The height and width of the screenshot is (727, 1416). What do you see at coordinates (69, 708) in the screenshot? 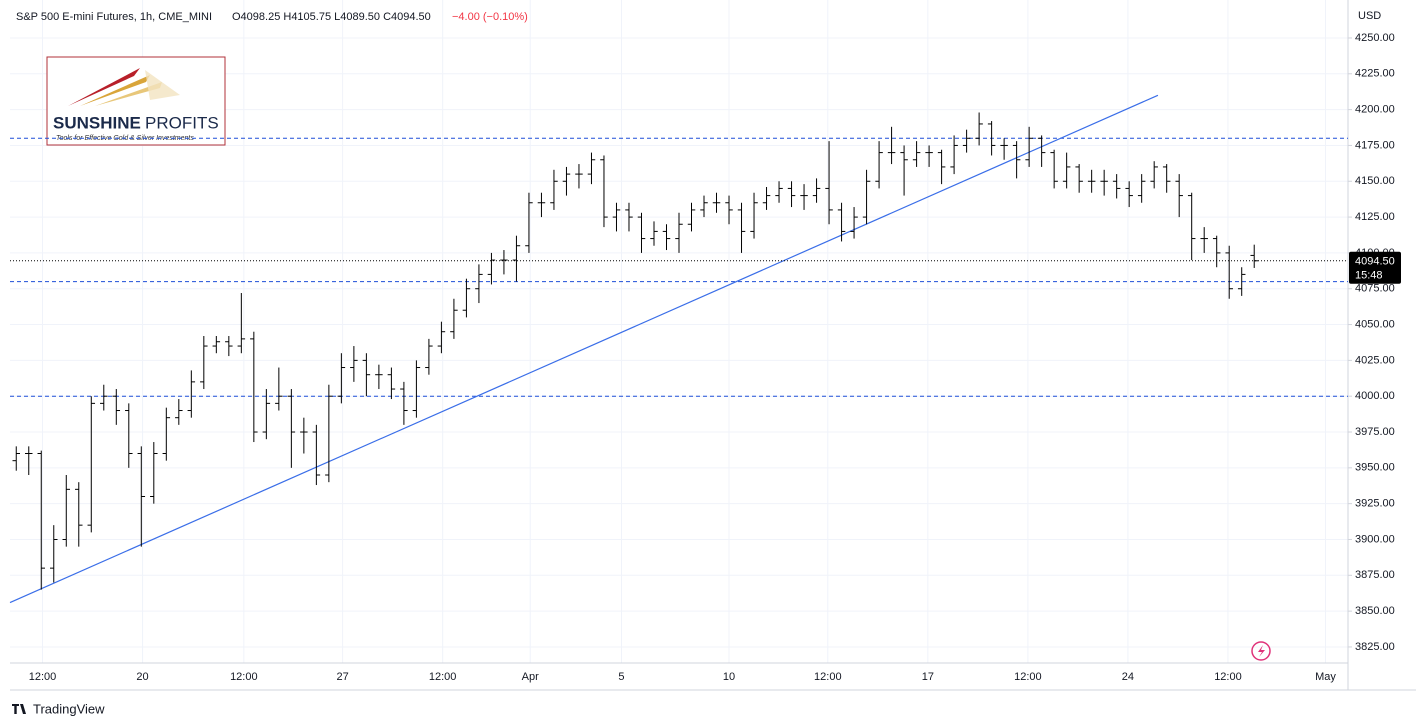
I see `footer-brand: TradingView` at bounding box center [69, 708].